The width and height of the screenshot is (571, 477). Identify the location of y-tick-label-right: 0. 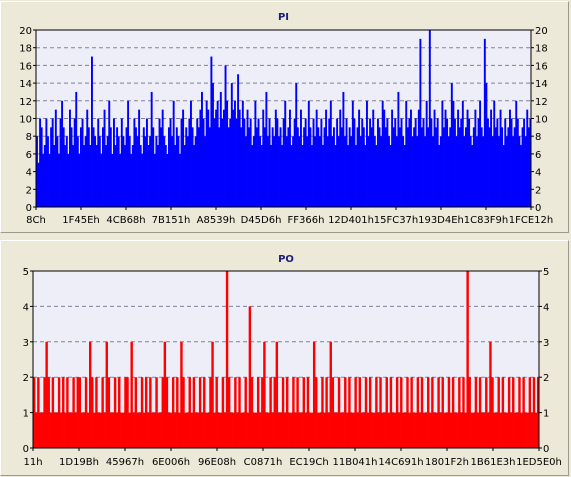
(546, 449).